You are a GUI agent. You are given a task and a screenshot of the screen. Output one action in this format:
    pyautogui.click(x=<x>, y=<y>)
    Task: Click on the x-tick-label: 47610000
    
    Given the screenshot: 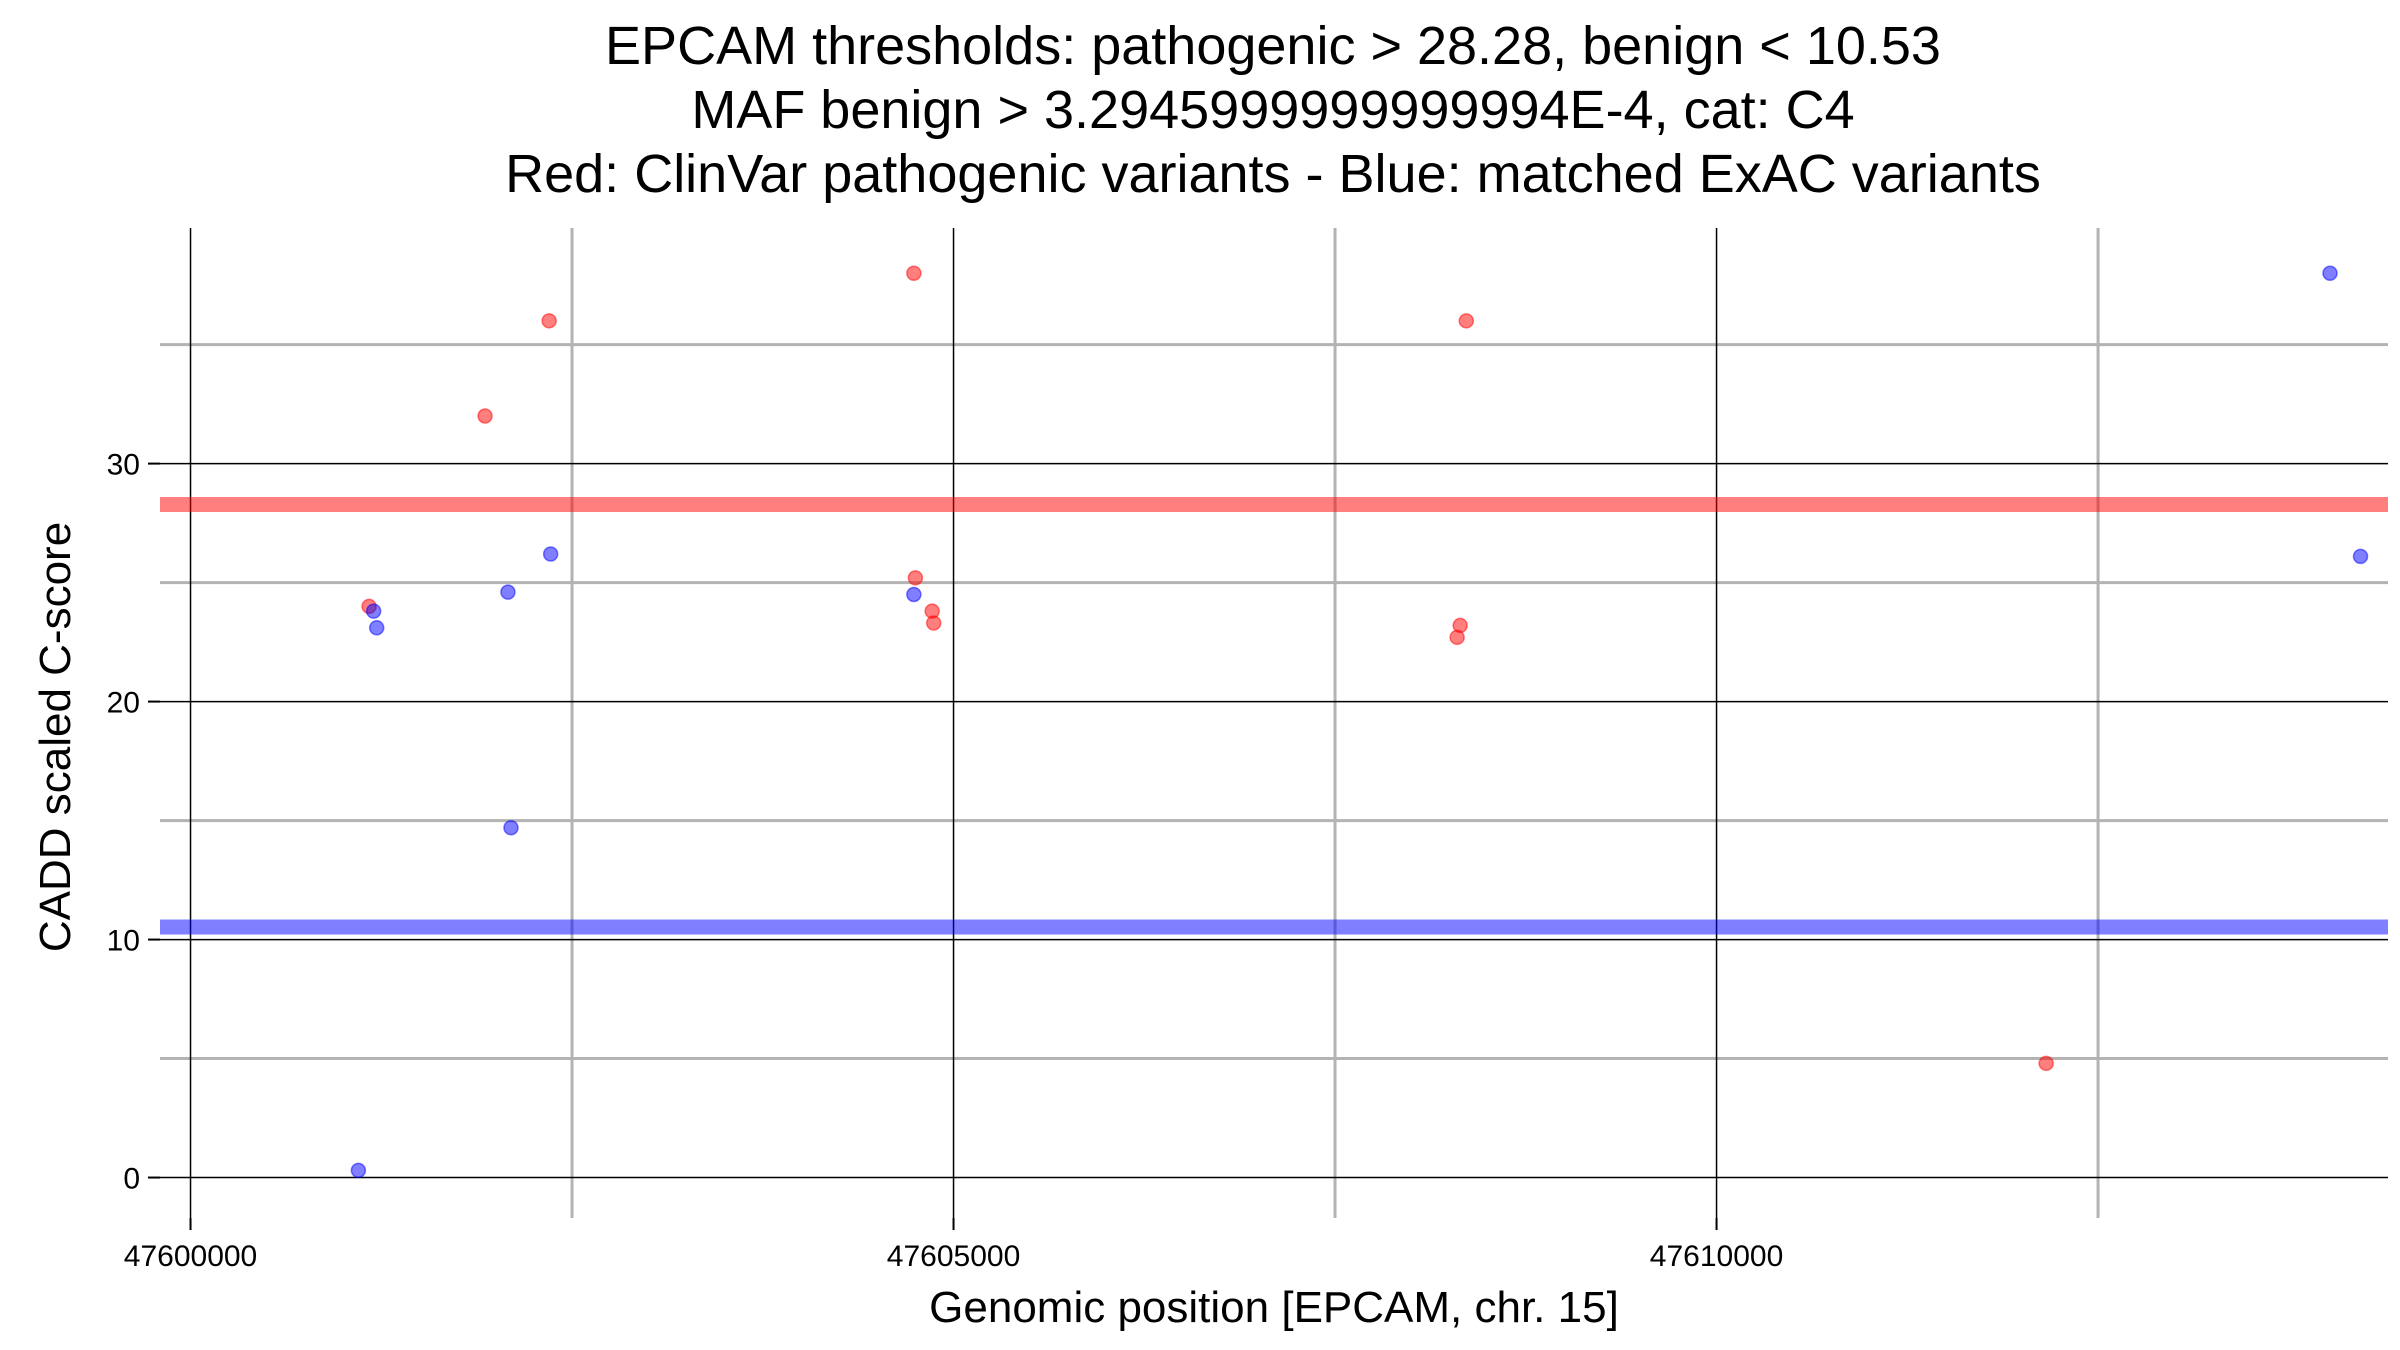 What is the action you would take?
    pyautogui.click(x=1716, y=1256)
    